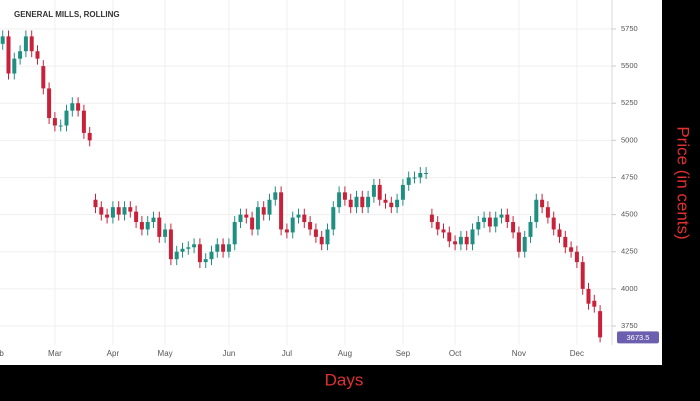 The image size is (700, 401). What do you see at coordinates (67, 14) in the screenshot?
I see `chart-title: GENERAL MILLS, ROLLING` at bounding box center [67, 14].